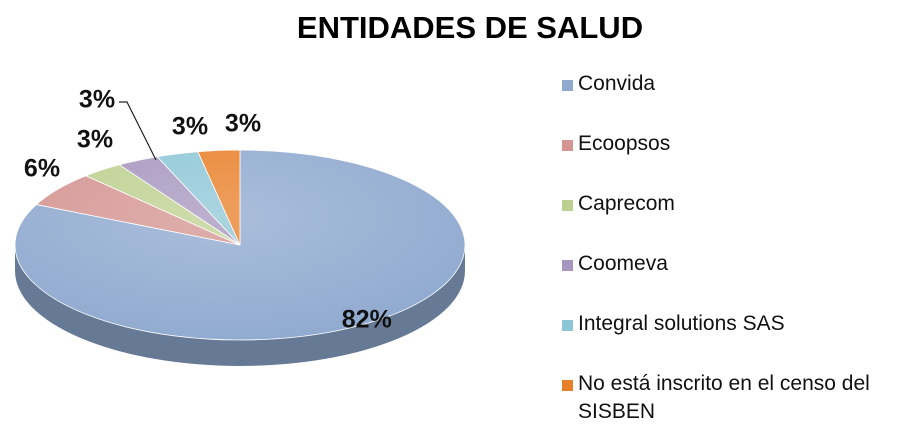  I want to click on legend-item: Ecoopsos, so click(732, 160).